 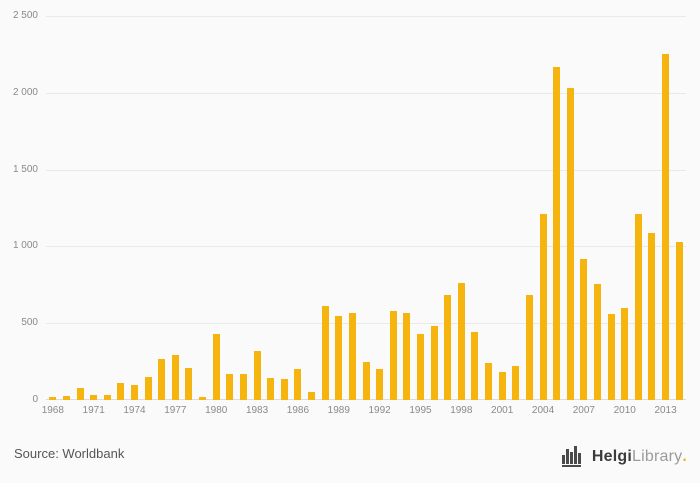 What do you see at coordinates (597, 342) in the screenshot?
I see `bar-2008` at bounding box center [597, 342].